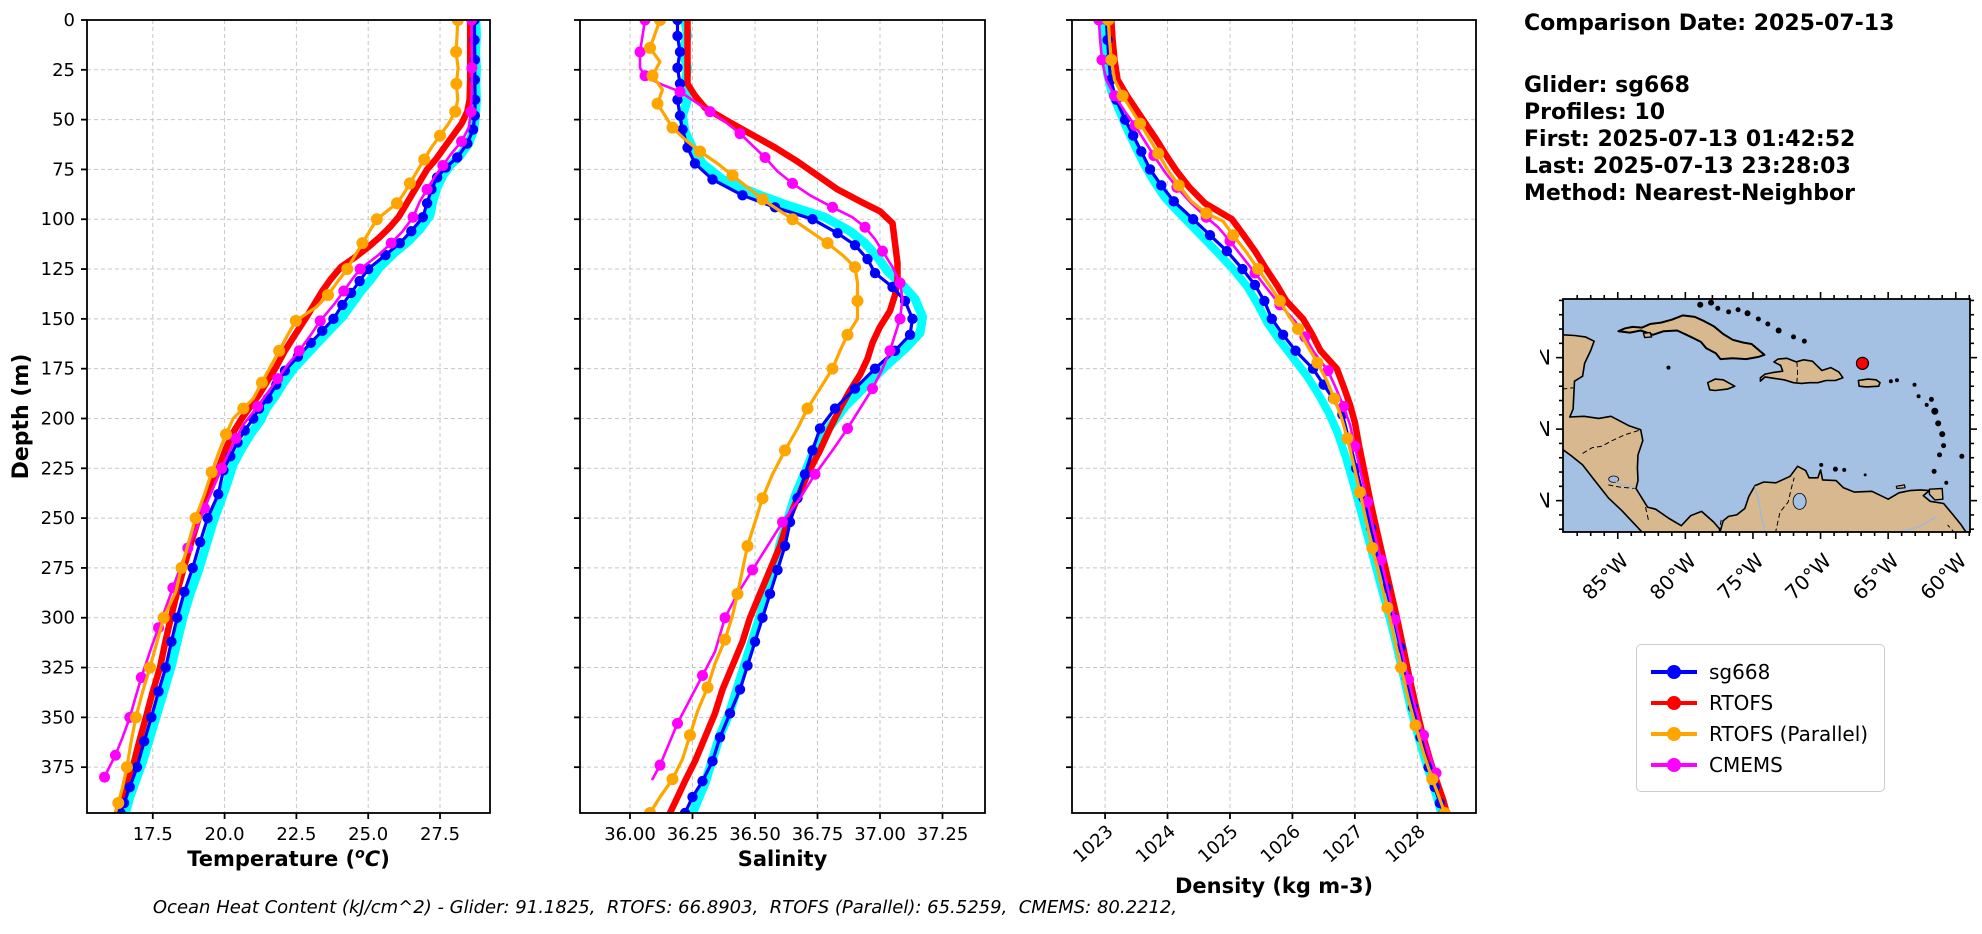 This screenshot has height=934, width=1982. I want to click on land-isla-juventud, so click(1647, 335).